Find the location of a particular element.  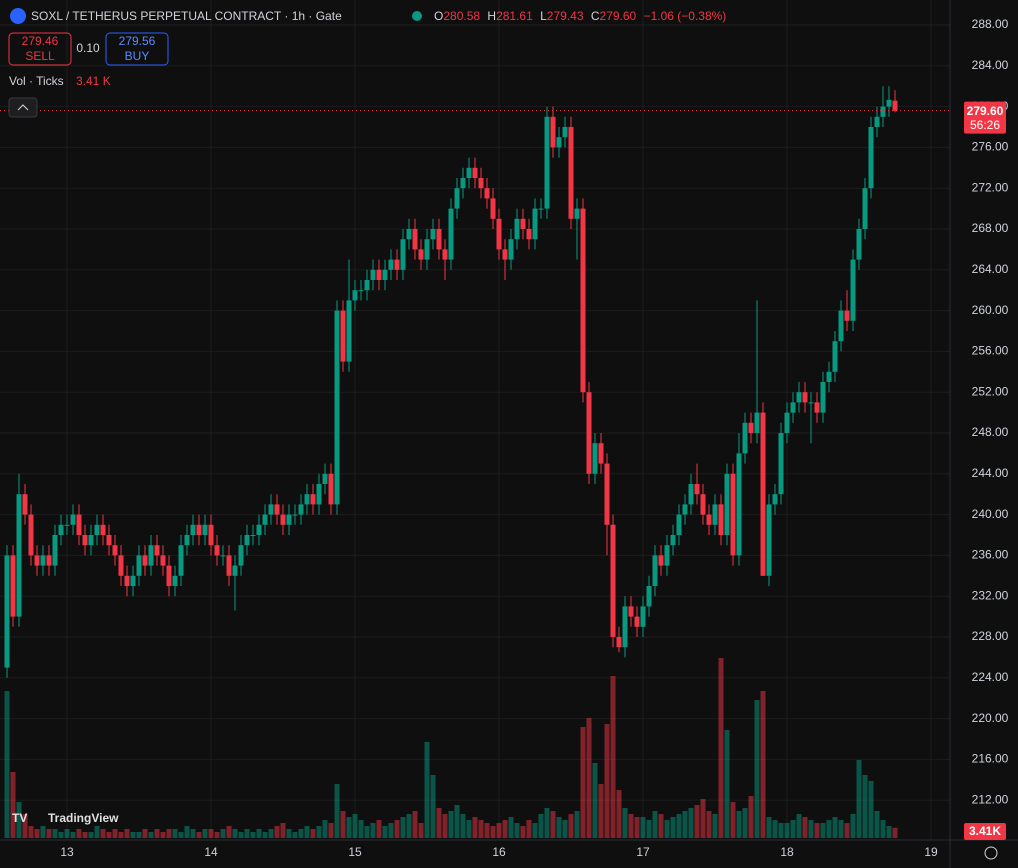

countdown: 56:26 is located at coordinates (985, 125).